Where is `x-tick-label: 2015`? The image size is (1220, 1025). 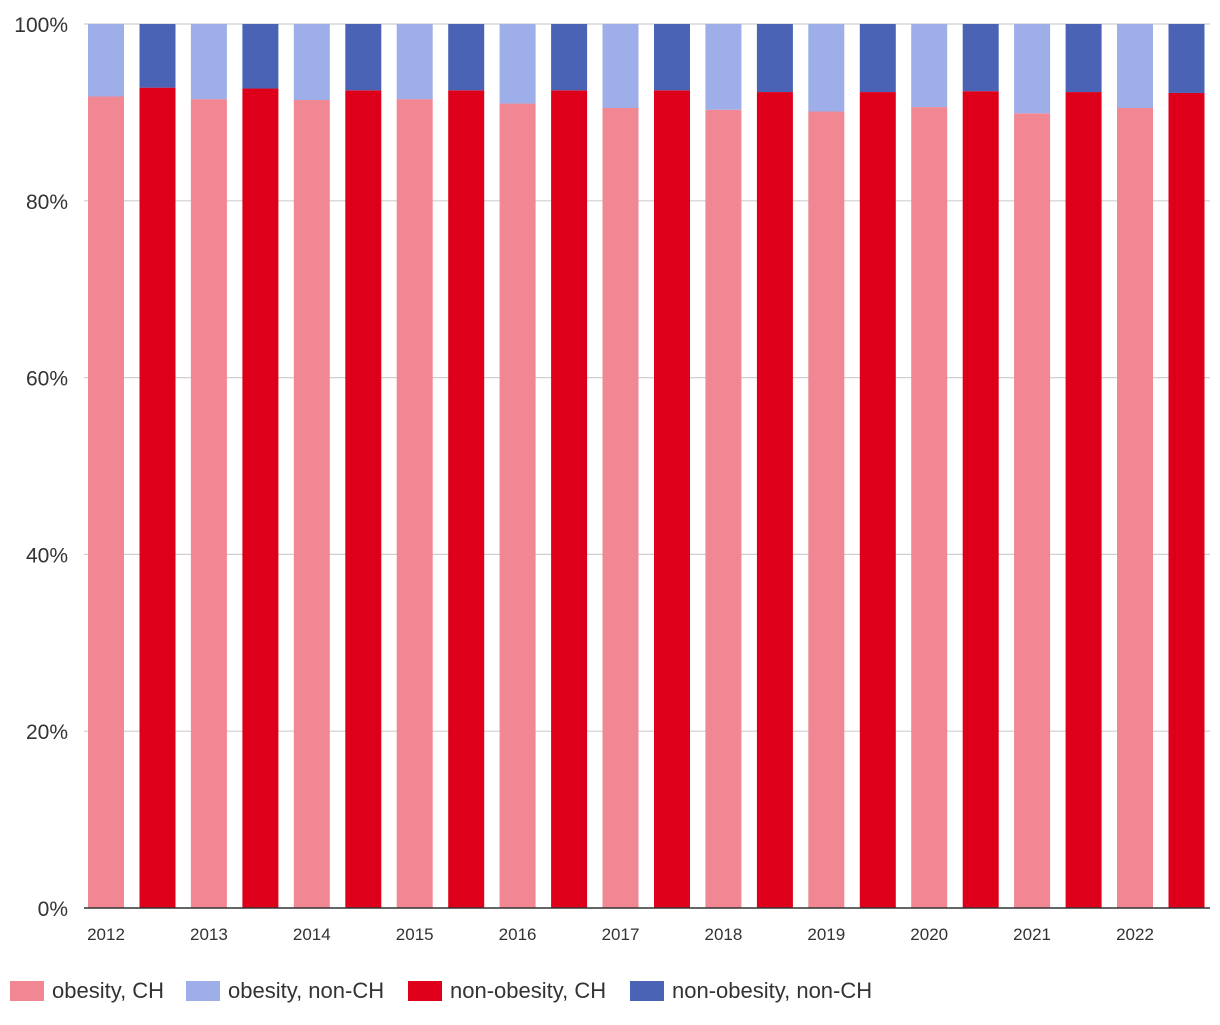
x-tick-label: 2015 is located at coordinates (415, 934).